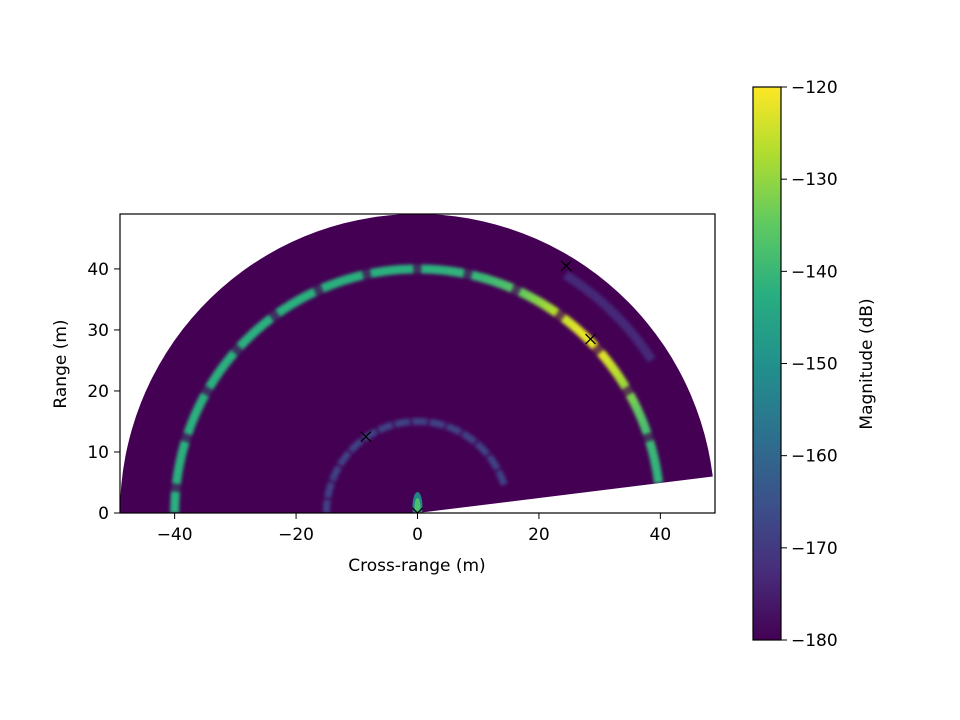 The height and width of the screenshot is (720, 960). What do you see at coordinates (539, 535) in the screenshot?
I see `x-tick-label: 20` at bounding box center [539, 535].